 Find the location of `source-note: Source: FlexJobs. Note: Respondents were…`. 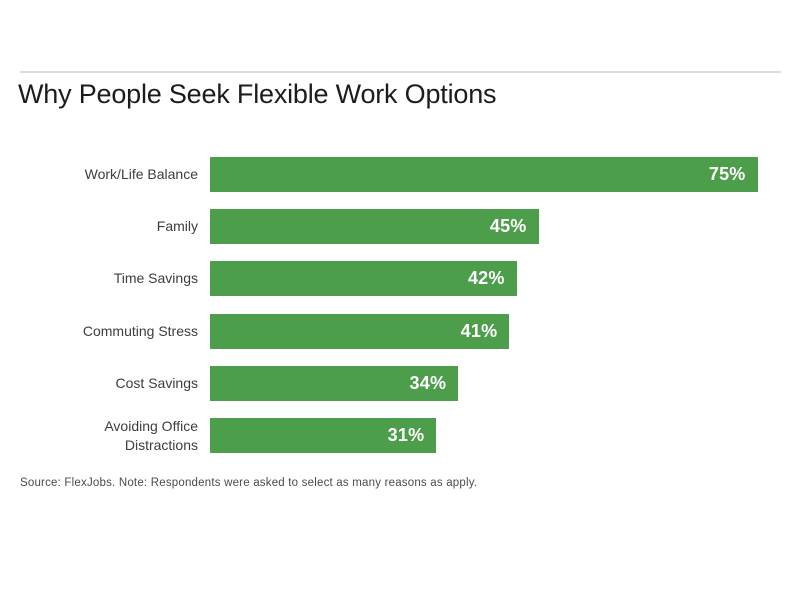

source-note: Source: FlexJobs. Note: Respondents were… is located at coordinates (249, 483).